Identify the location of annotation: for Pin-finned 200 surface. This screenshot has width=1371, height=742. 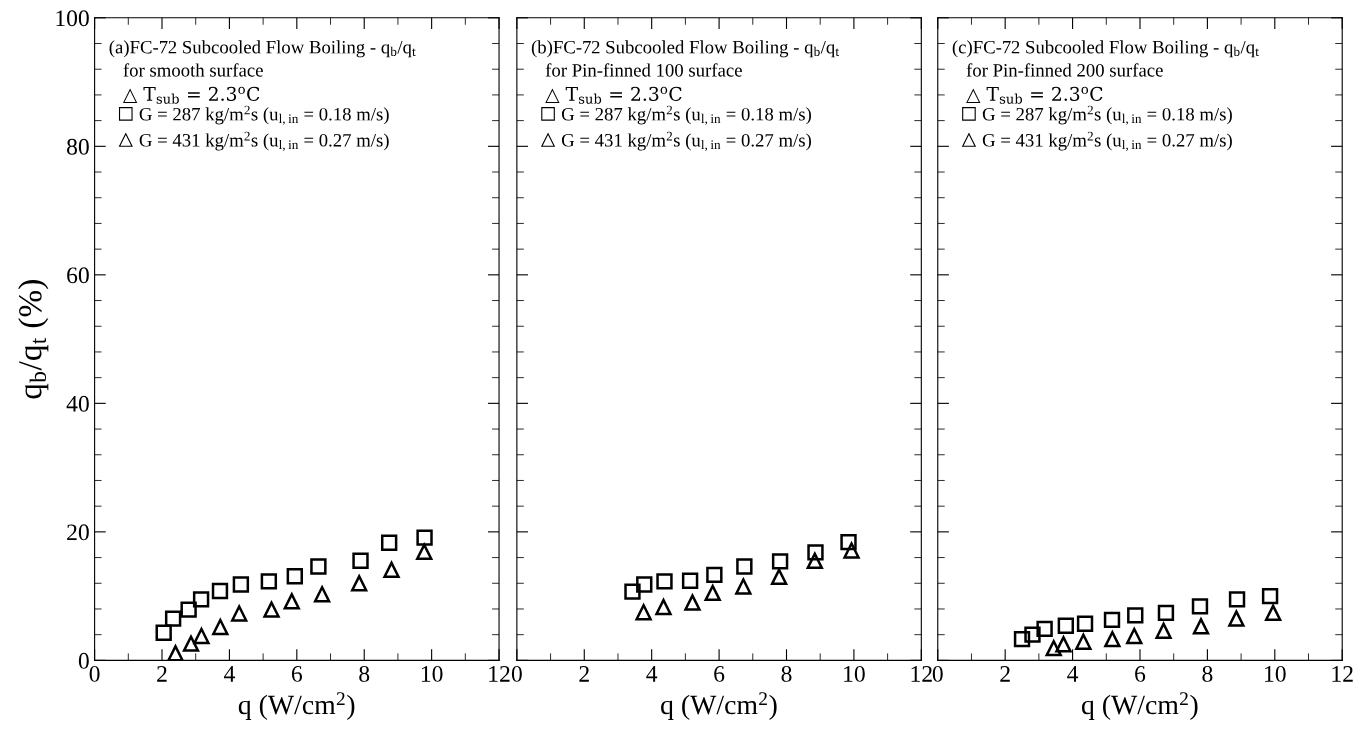
(1064, 70).